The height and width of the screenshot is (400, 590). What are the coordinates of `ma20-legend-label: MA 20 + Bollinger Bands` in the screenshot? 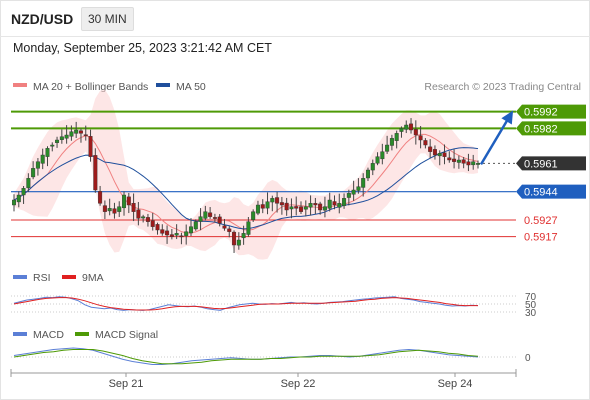 It's located at (90, 87).